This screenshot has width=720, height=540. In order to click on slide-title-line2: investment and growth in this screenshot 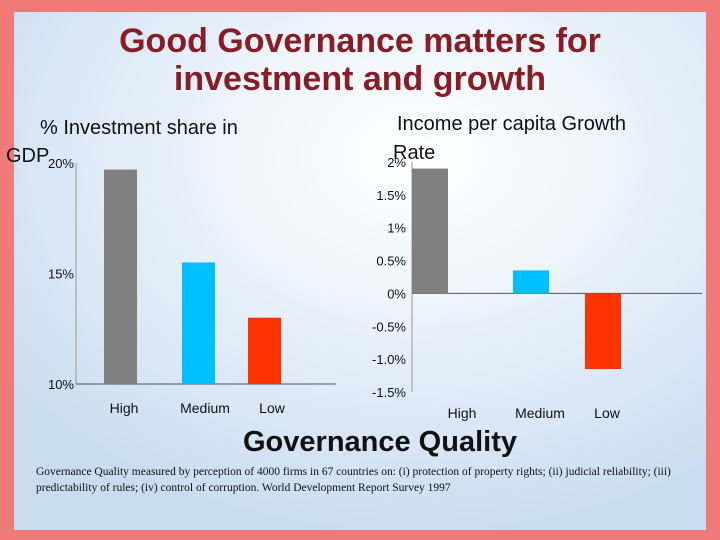, I will do `click(360, 79)`.